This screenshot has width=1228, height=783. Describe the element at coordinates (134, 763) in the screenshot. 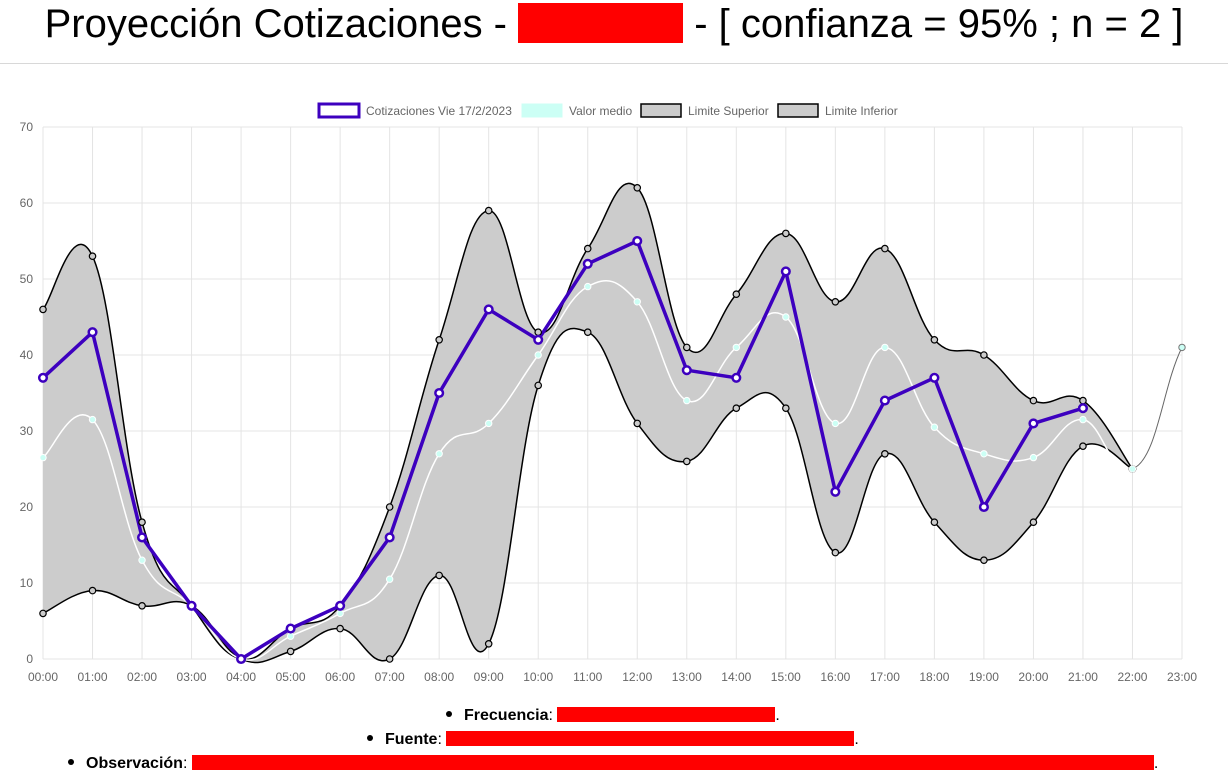

I see `observacion-label: Observación` at that location.